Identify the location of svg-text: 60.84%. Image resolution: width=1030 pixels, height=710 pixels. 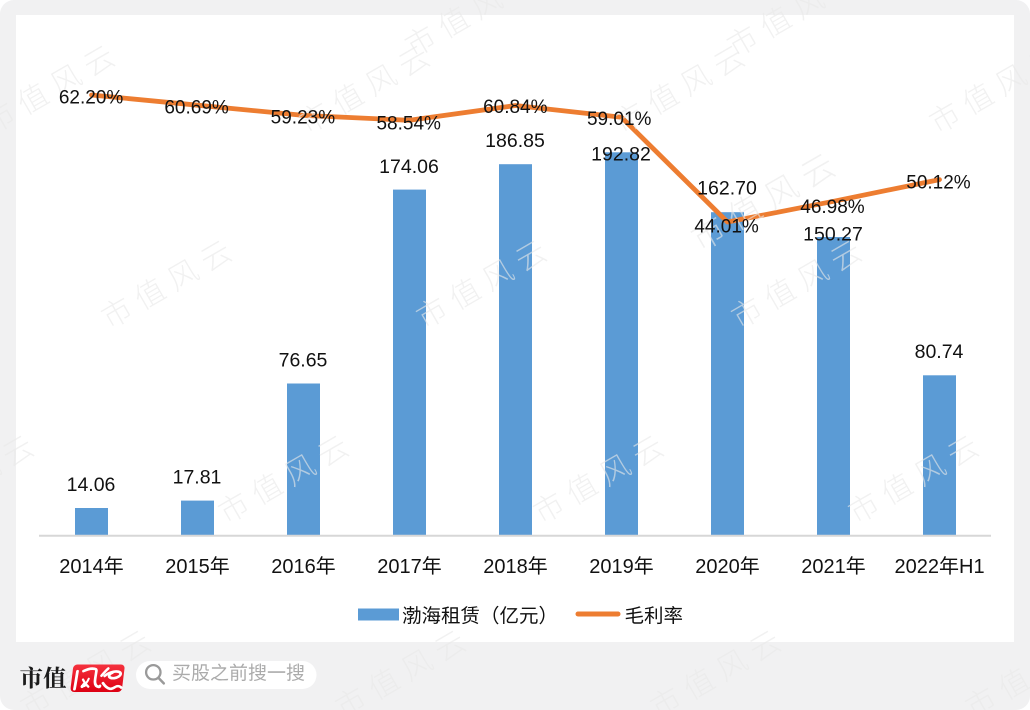
(515, 107).